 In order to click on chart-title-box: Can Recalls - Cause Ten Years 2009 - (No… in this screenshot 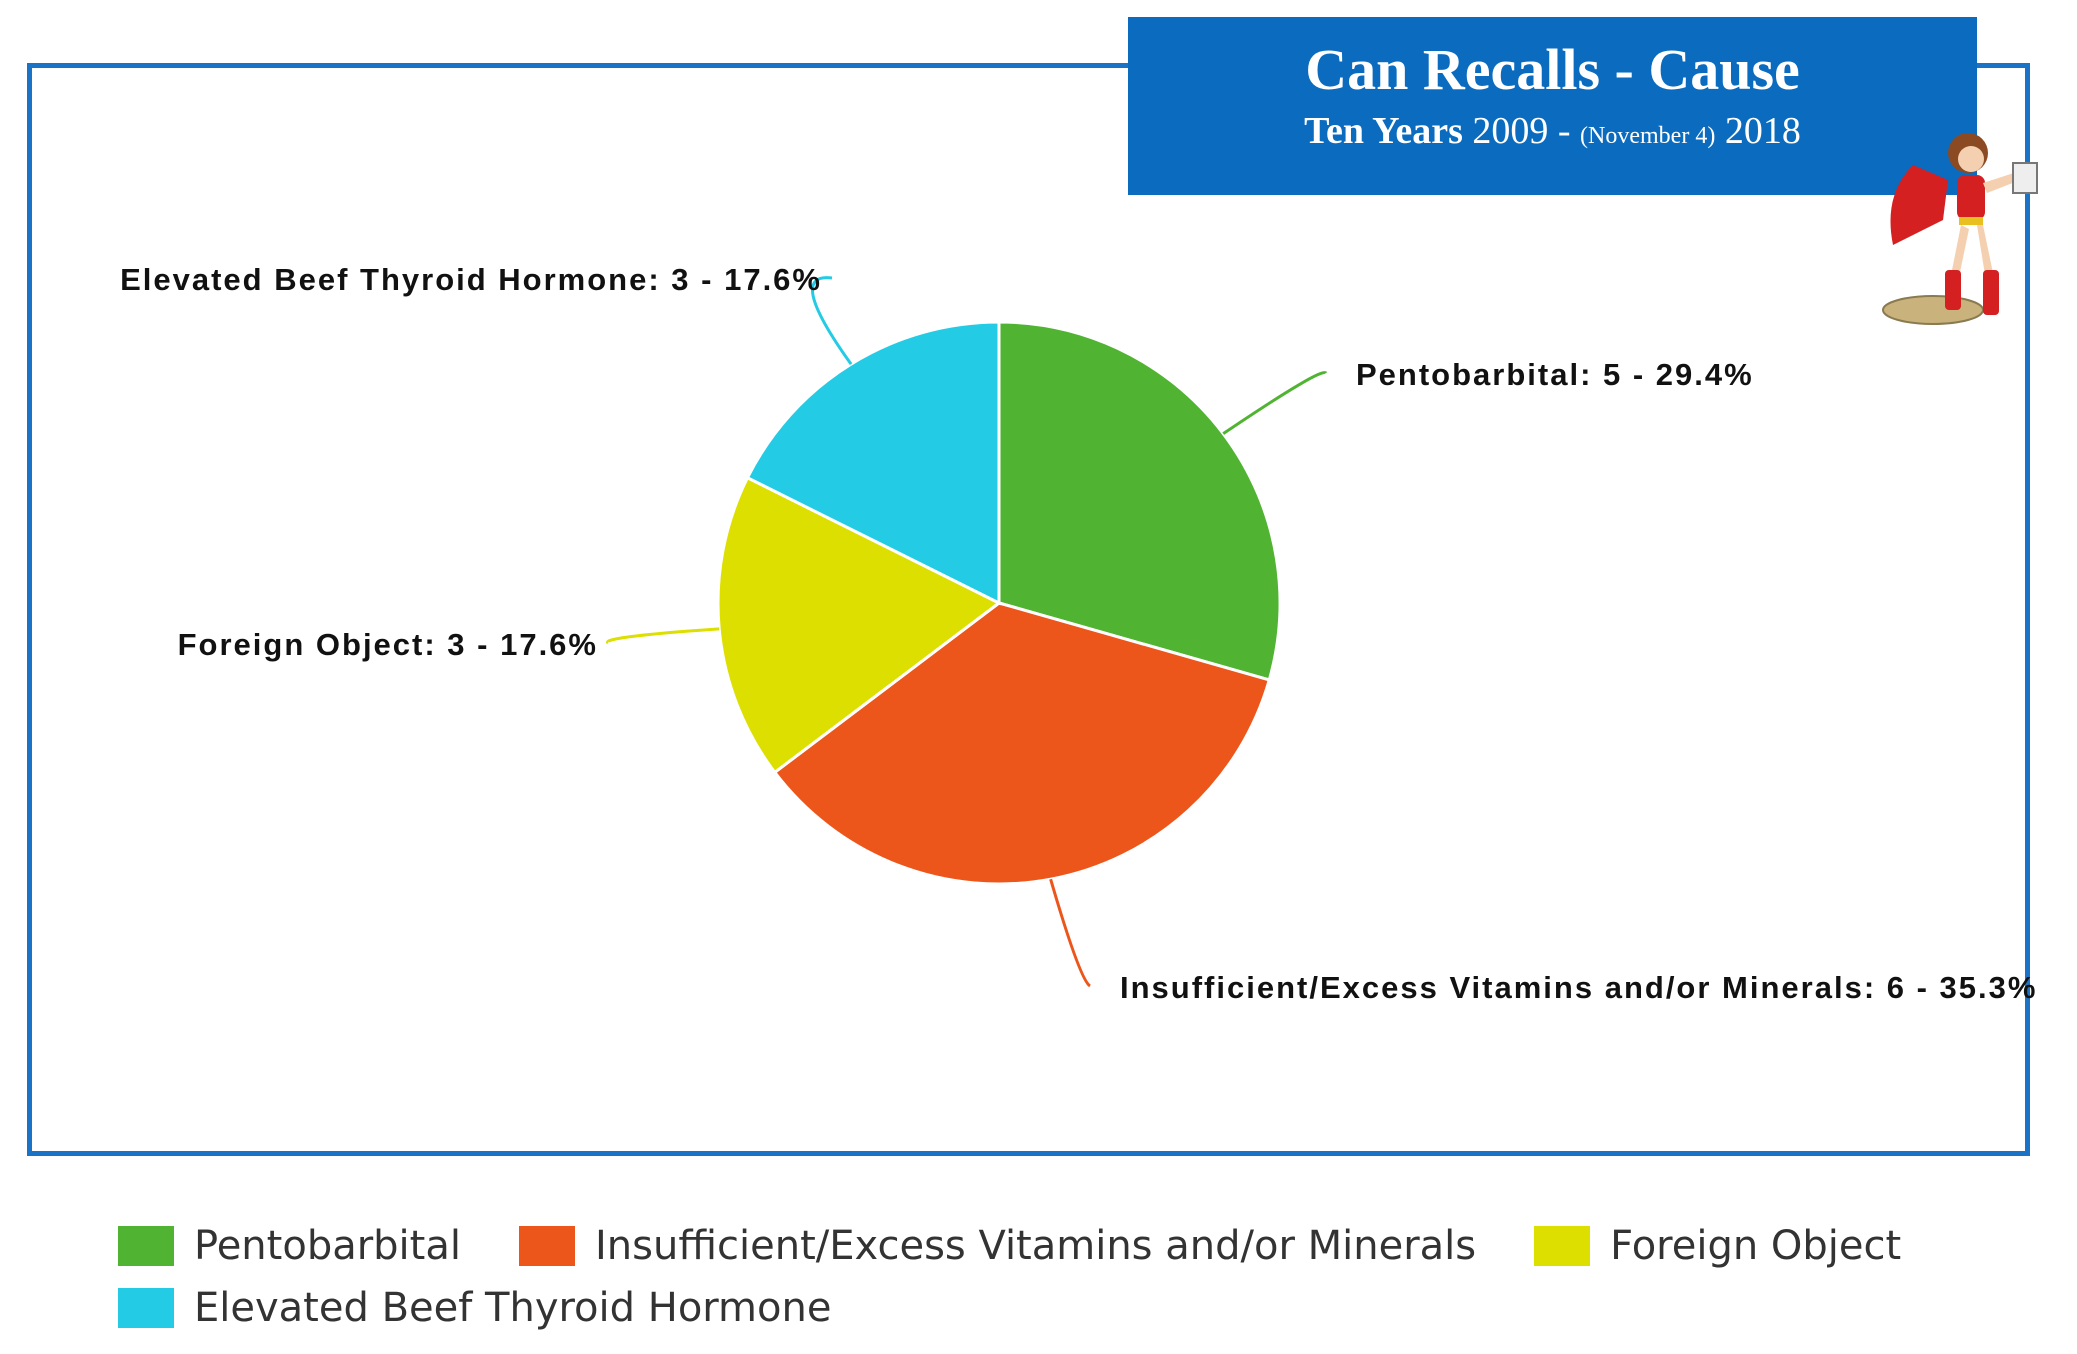, I will do `click(1552, 106)`.